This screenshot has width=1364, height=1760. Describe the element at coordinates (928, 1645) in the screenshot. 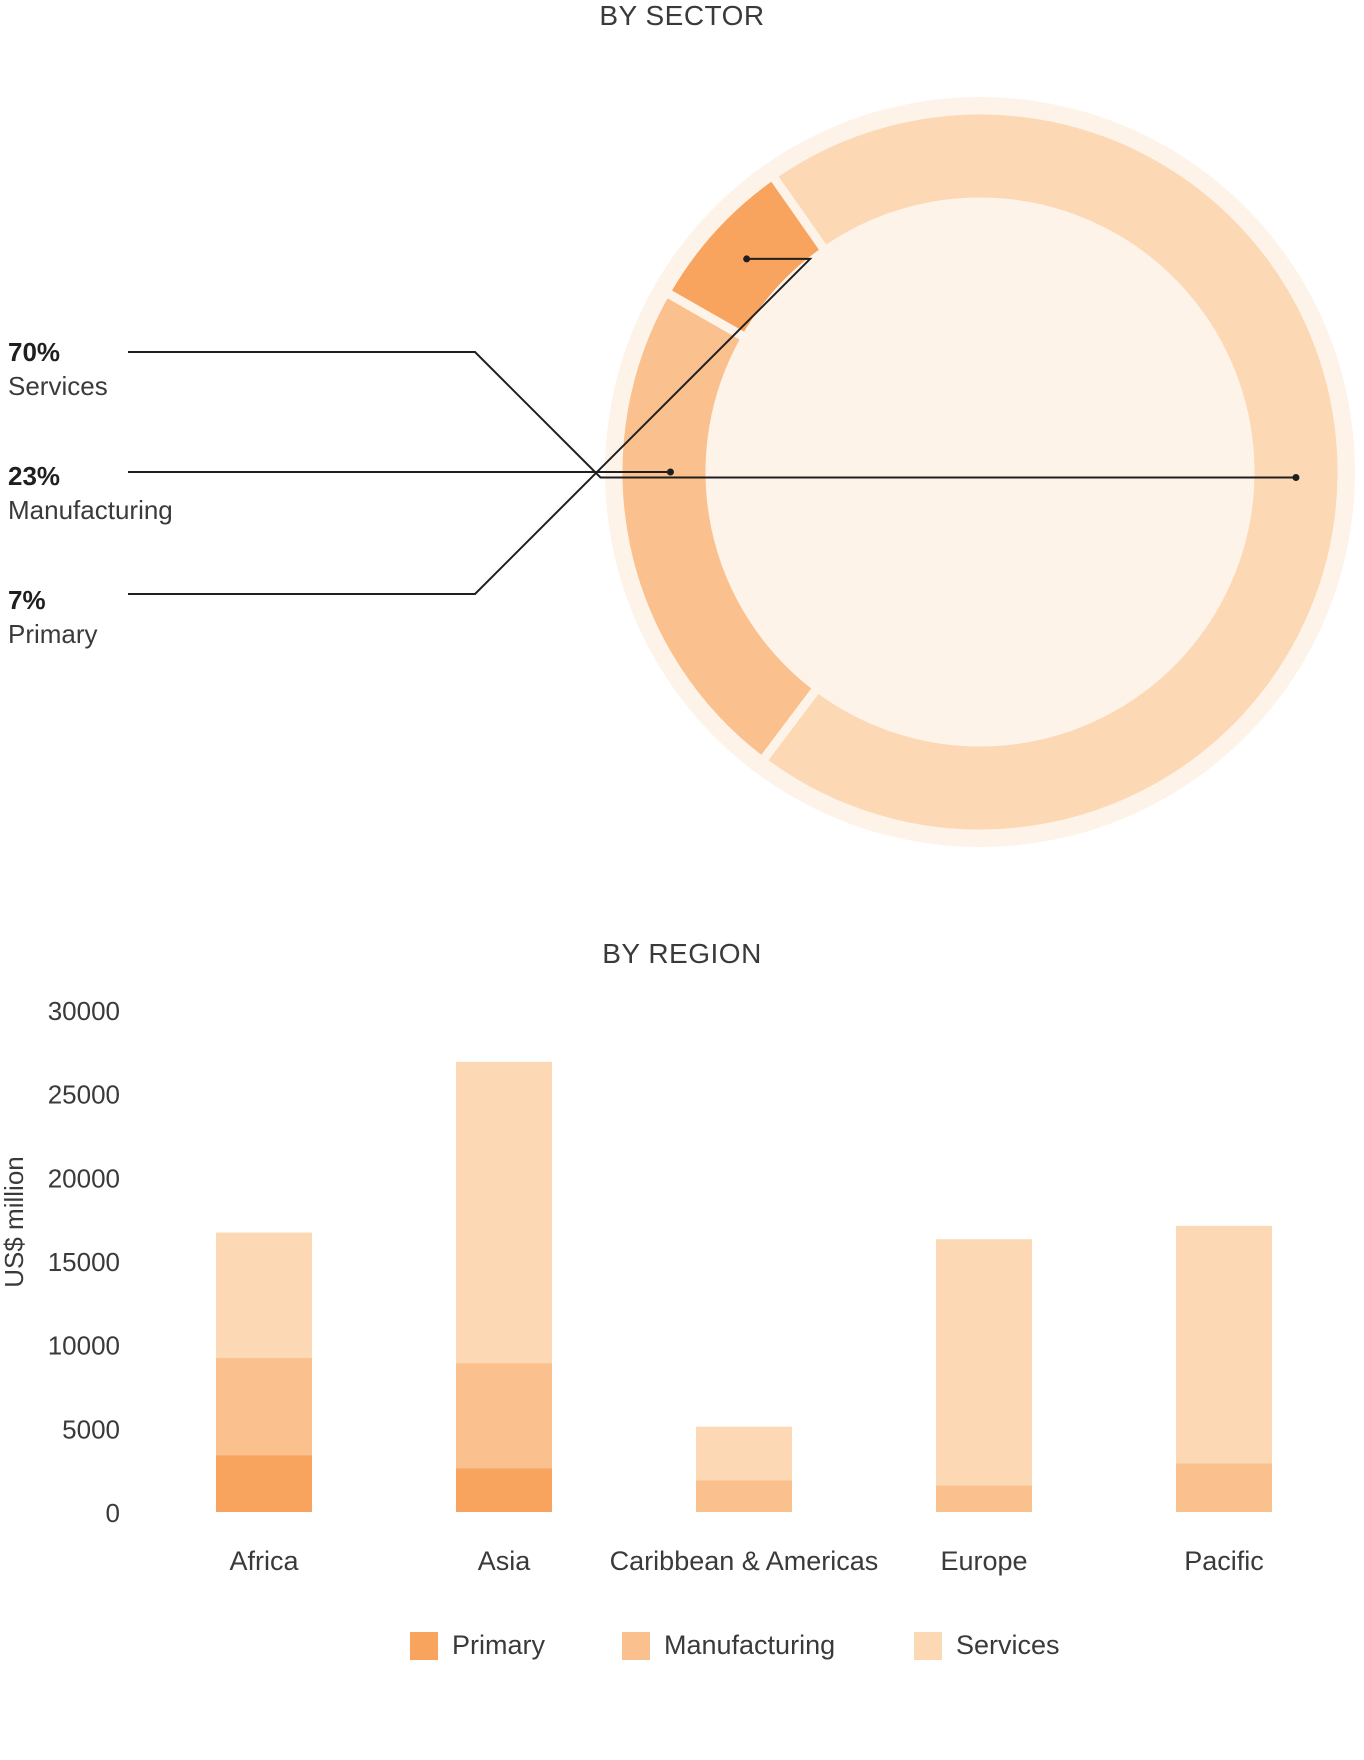

I see `legend-swatch-services` at that location.